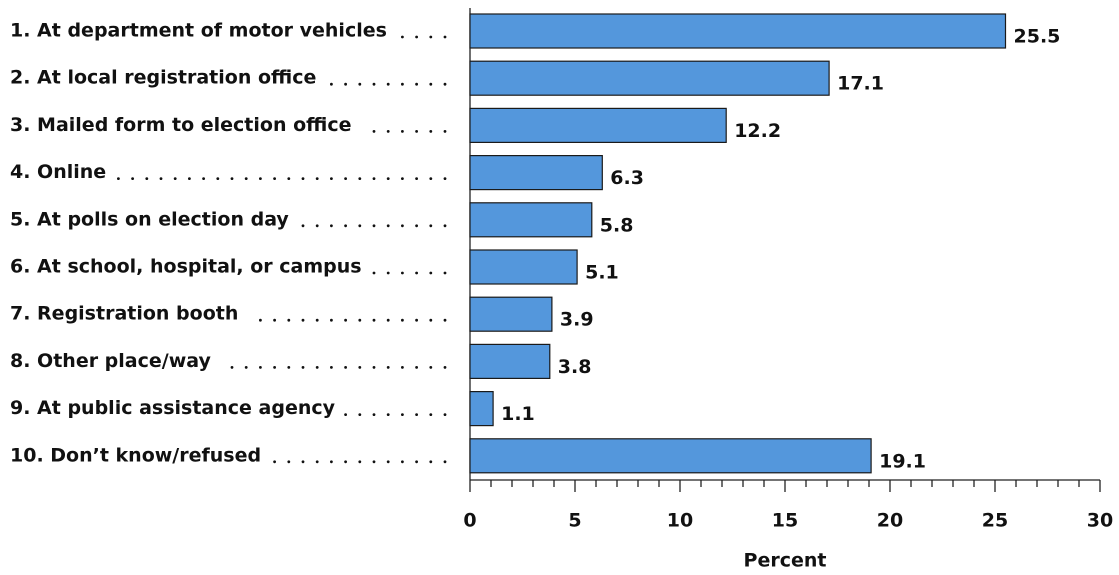 Image resolution: width=1119 pixels, height=575 pixels. I want to click on category-label: 1. At department of motor vehicles, so click(198, 31).